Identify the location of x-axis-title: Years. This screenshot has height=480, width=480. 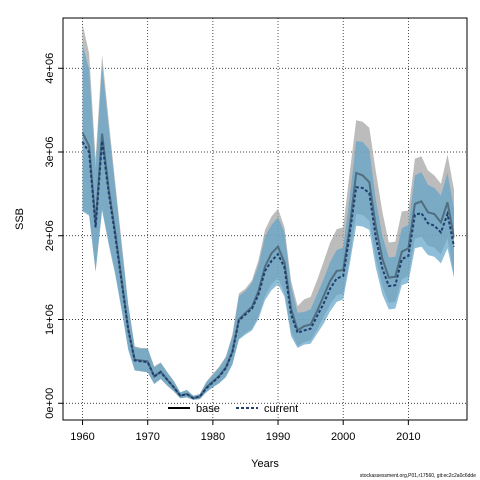
(265, 464).